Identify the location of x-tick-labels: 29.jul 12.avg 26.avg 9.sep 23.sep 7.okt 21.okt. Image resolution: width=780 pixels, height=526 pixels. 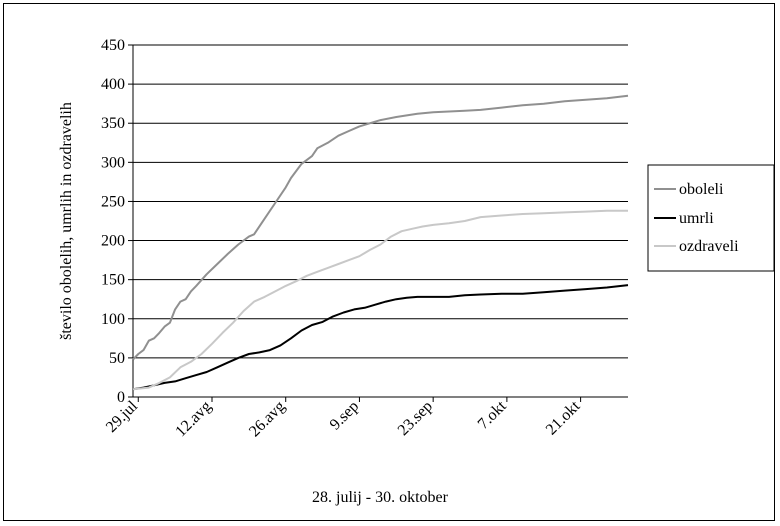
(343, 418).